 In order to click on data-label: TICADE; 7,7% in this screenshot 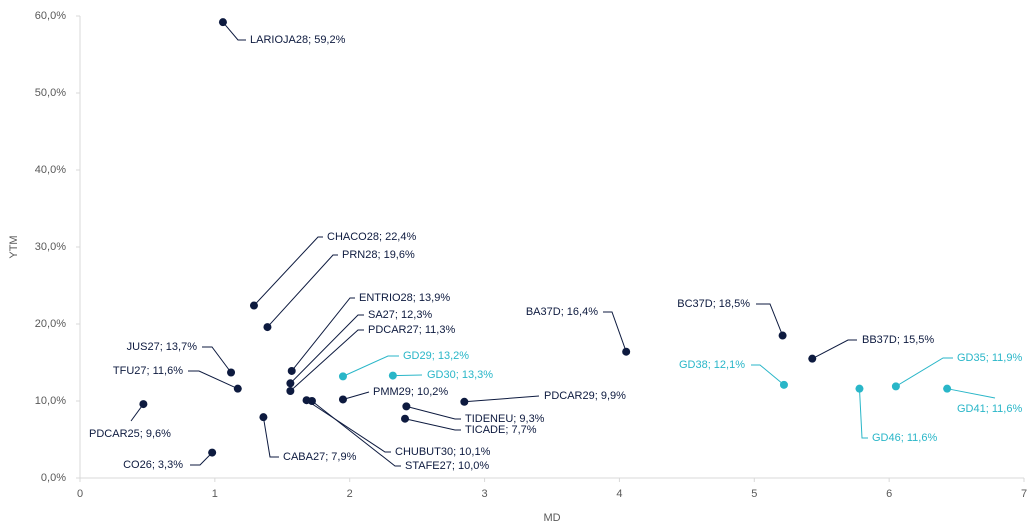, I will do `click(501, 430)`.